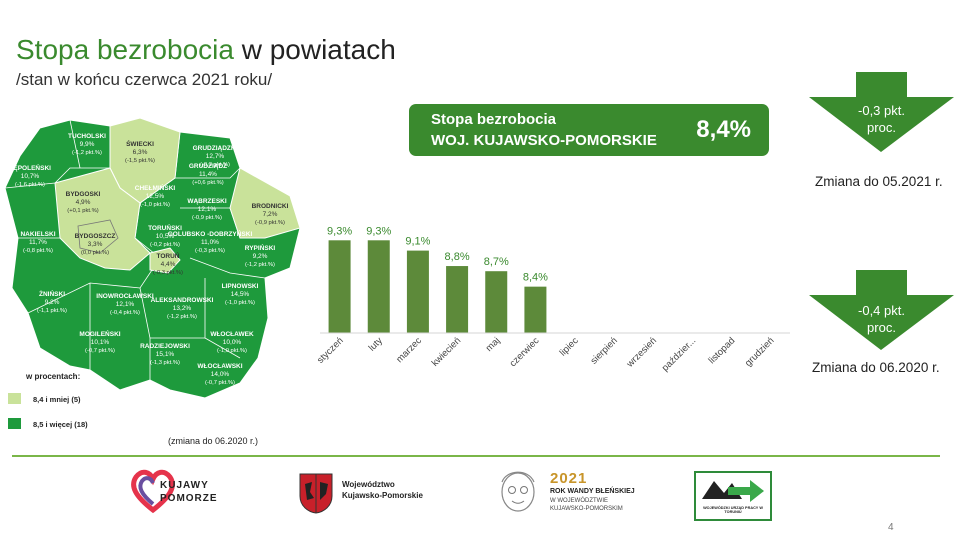 The width and height of the screenshot is (960, 541). I want to click on x-tick-label: grudzień, so click(760, 352).